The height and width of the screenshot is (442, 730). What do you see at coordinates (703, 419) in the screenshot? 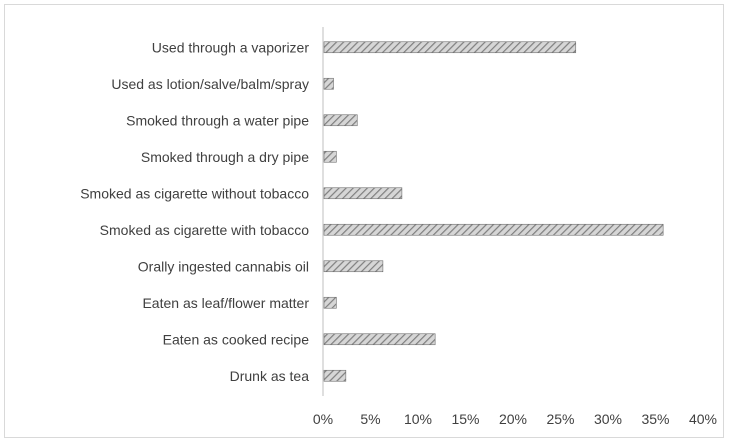
I see `x-tick-label-40pct: 40%` at bounding box center [703, 419].